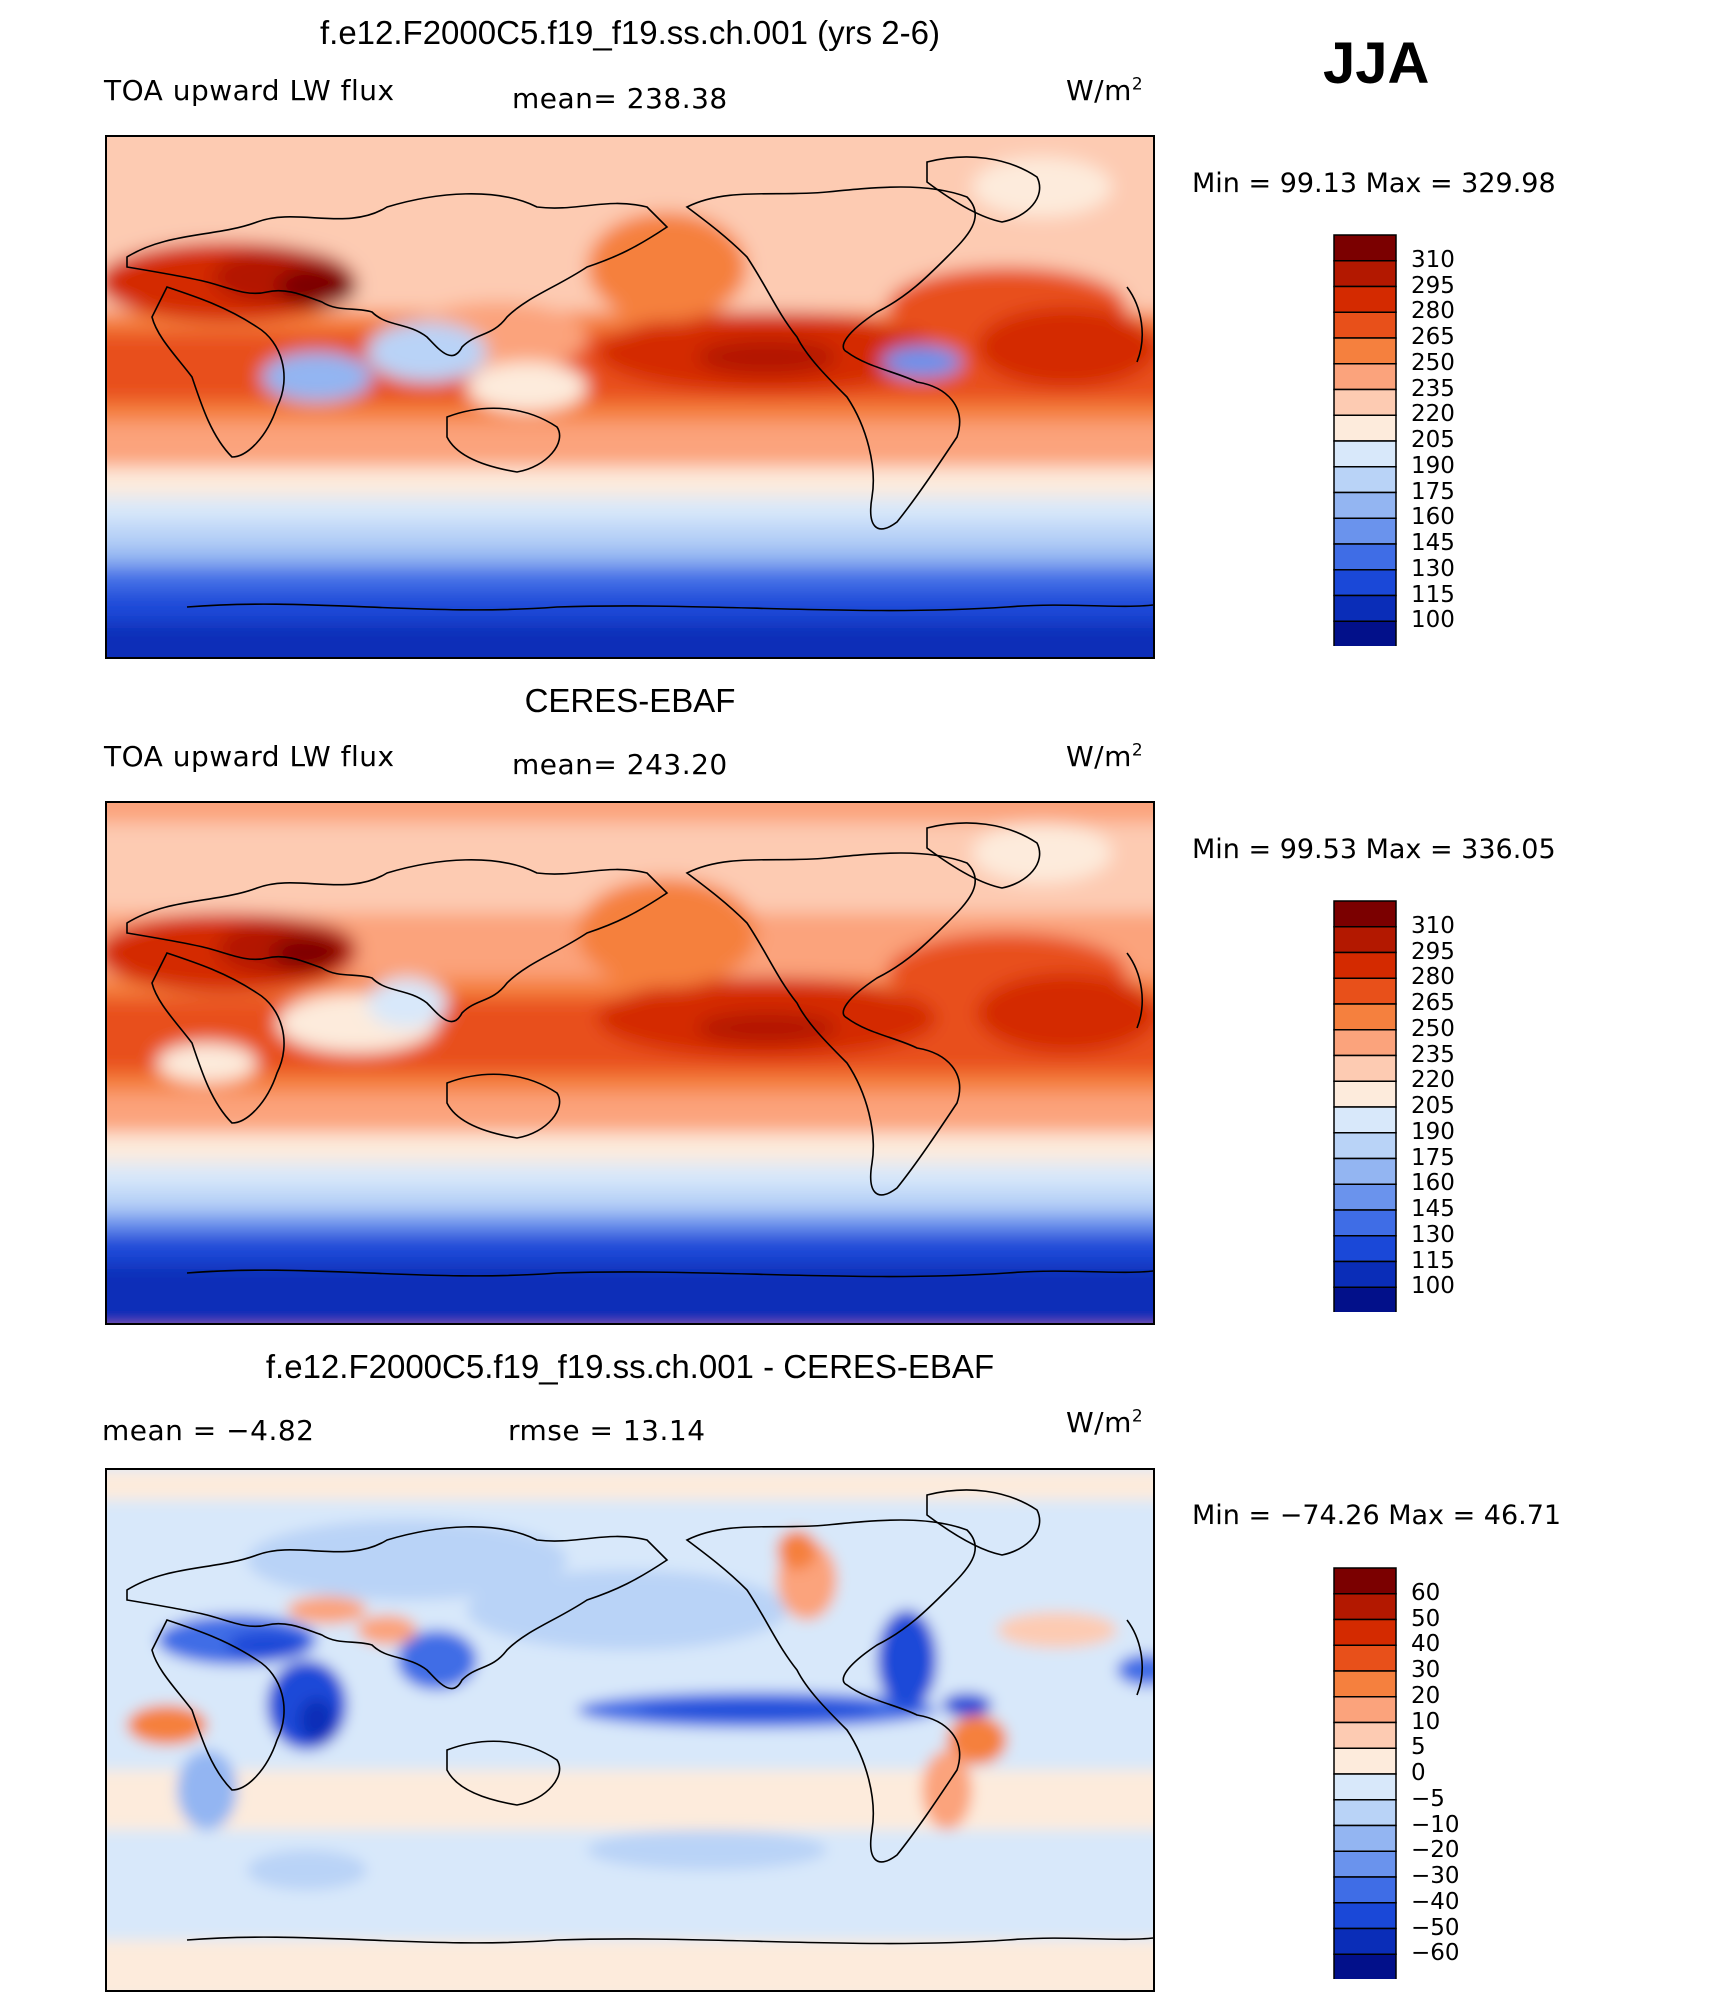 This screenshot has height=2003, width=1710. I want to click on panel3-colorbar, so click(1365, 1775).